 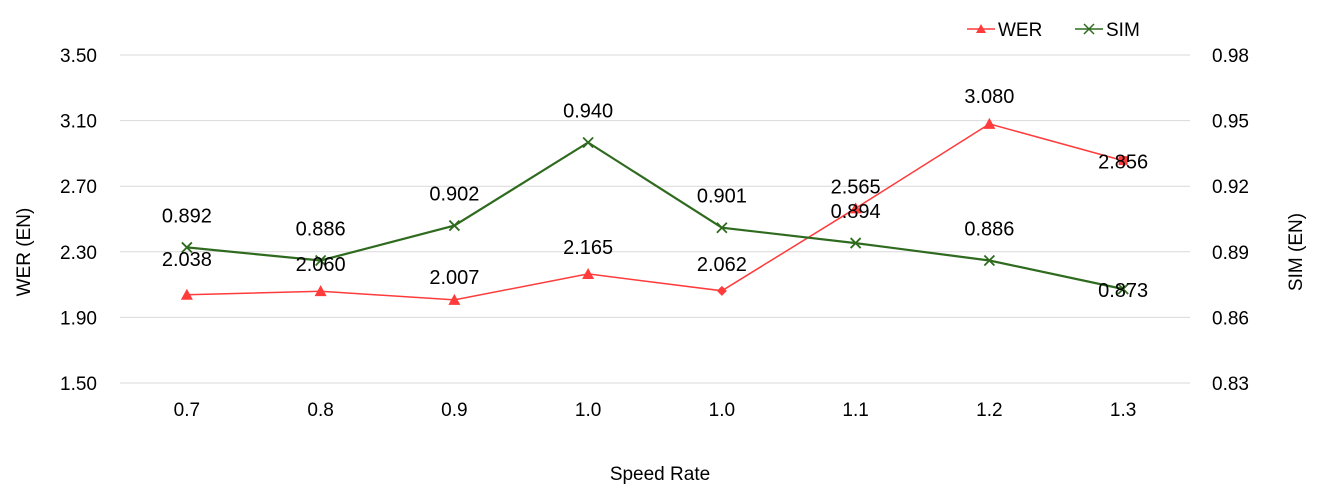 What do you see at coordinates (989, 97) in the screenshot?
I see `data-label-wer: 3.080` at bounding box center [989, 97].